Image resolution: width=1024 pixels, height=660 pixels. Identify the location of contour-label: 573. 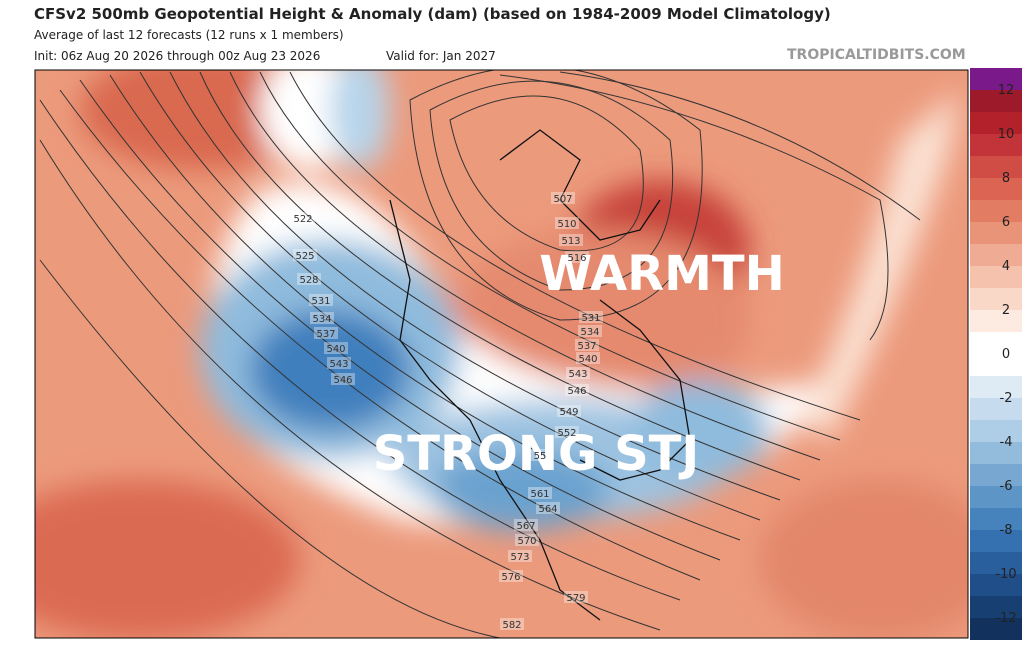
(519, 557).